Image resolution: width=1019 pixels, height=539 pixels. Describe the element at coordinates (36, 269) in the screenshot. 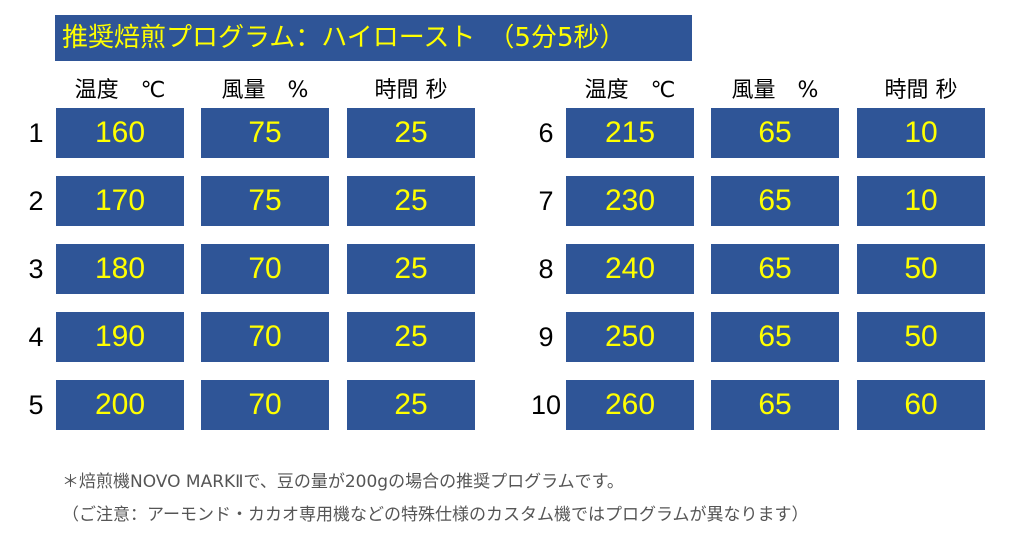

I see `step-number: 3` at that location.